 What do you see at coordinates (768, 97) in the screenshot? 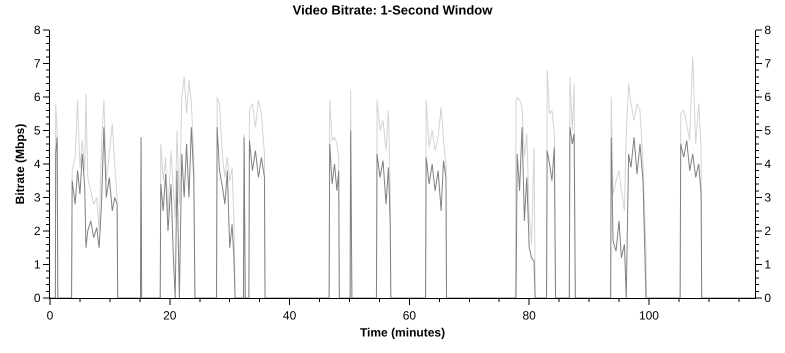
I see `y2-tick-label: 6` at bounding box center [768, 97].